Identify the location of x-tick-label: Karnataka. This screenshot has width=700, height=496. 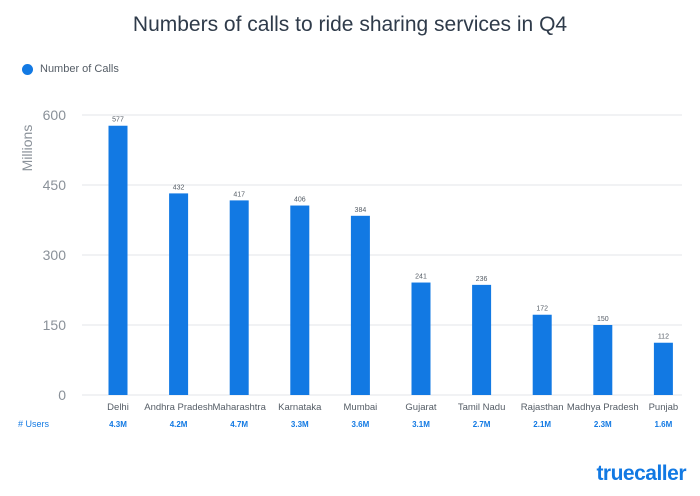
(300, 407).